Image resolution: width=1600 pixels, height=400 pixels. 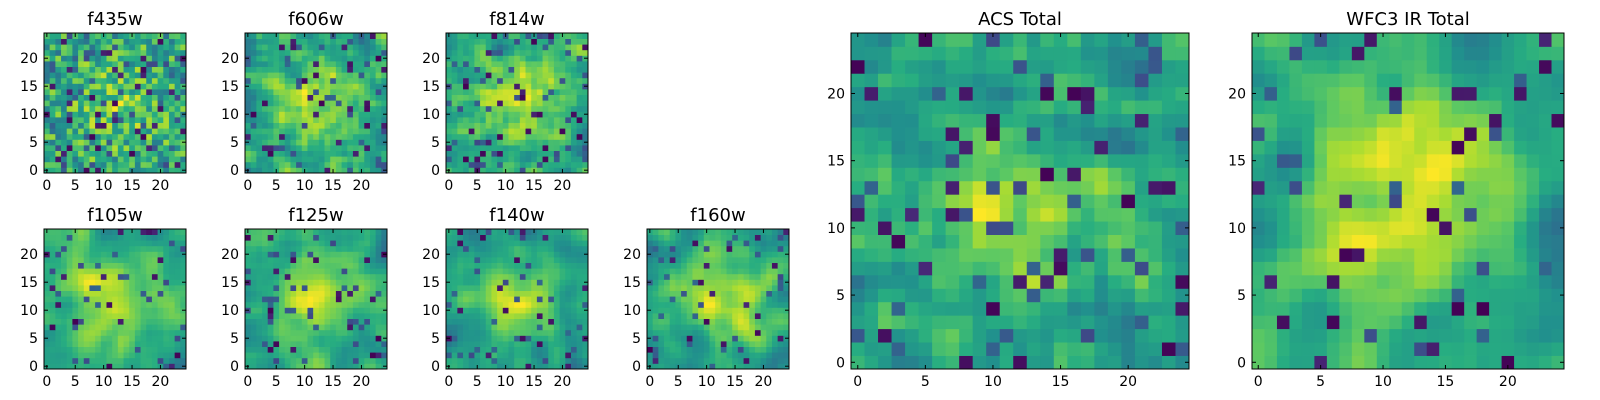 I want to click on heatmap-cells, so click(x=115, y=299).